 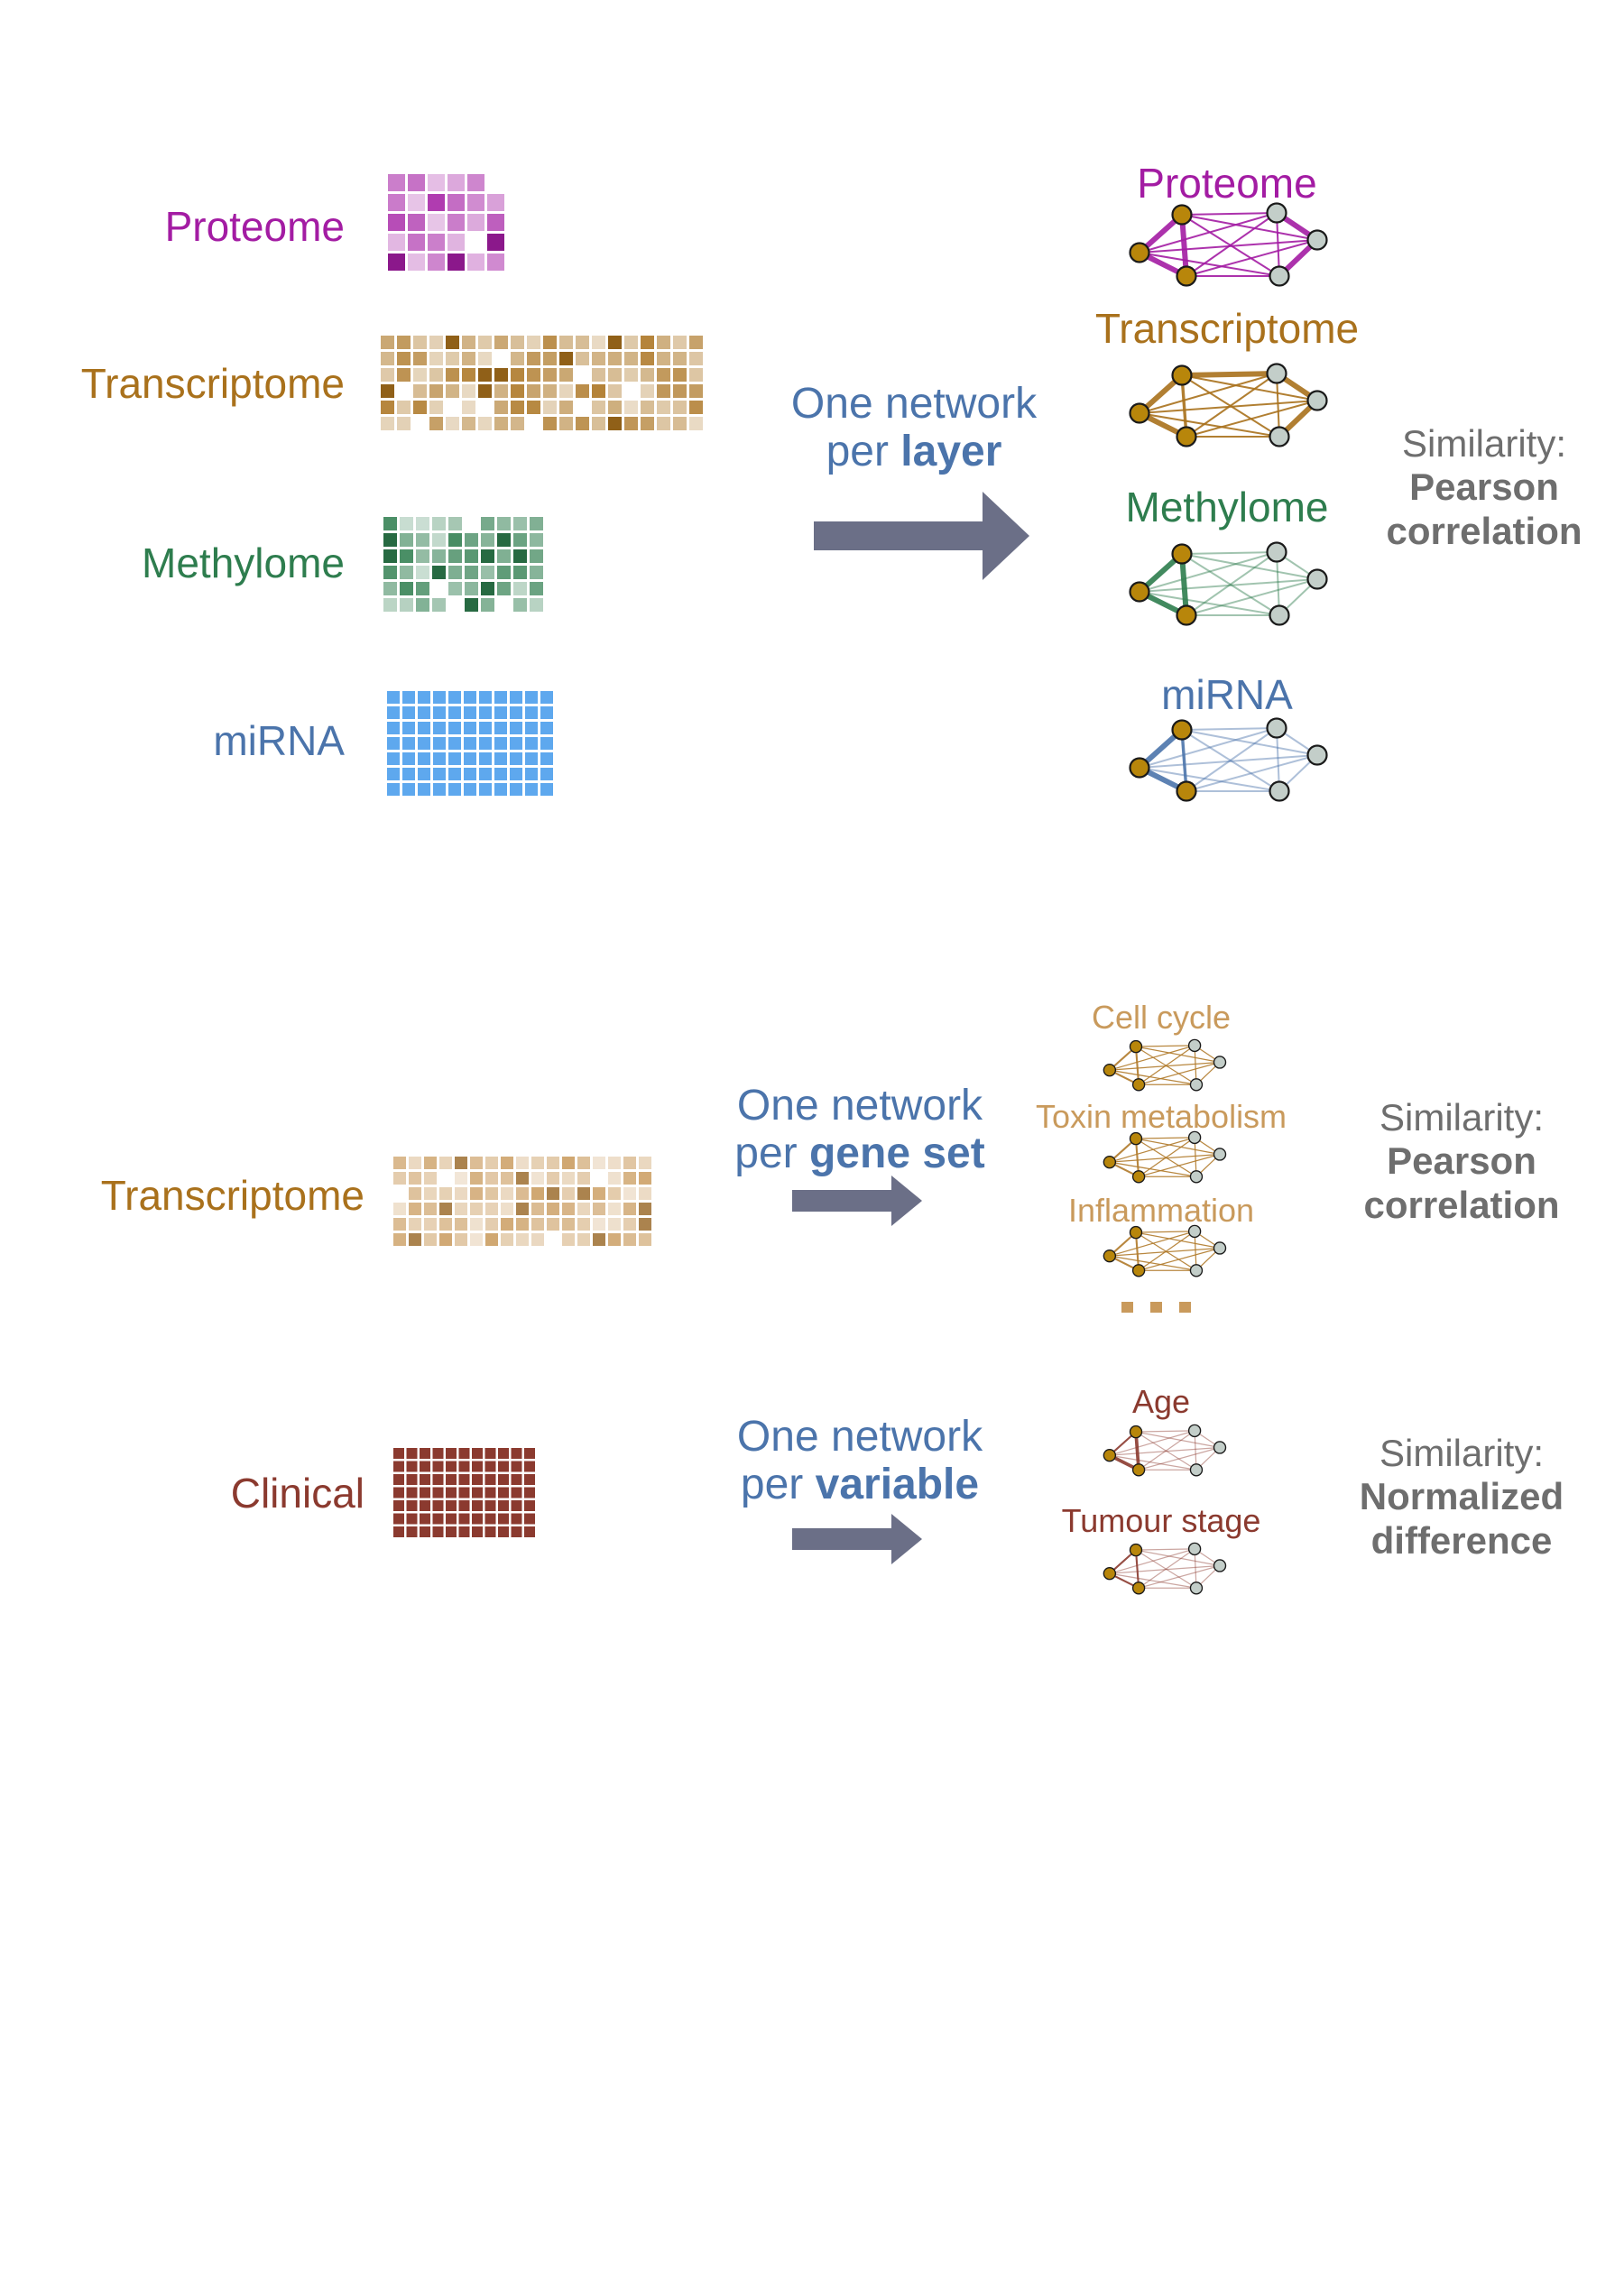 I want to click on network-title-transcriptome: Transcriptome, so click(x=1227, y=328).